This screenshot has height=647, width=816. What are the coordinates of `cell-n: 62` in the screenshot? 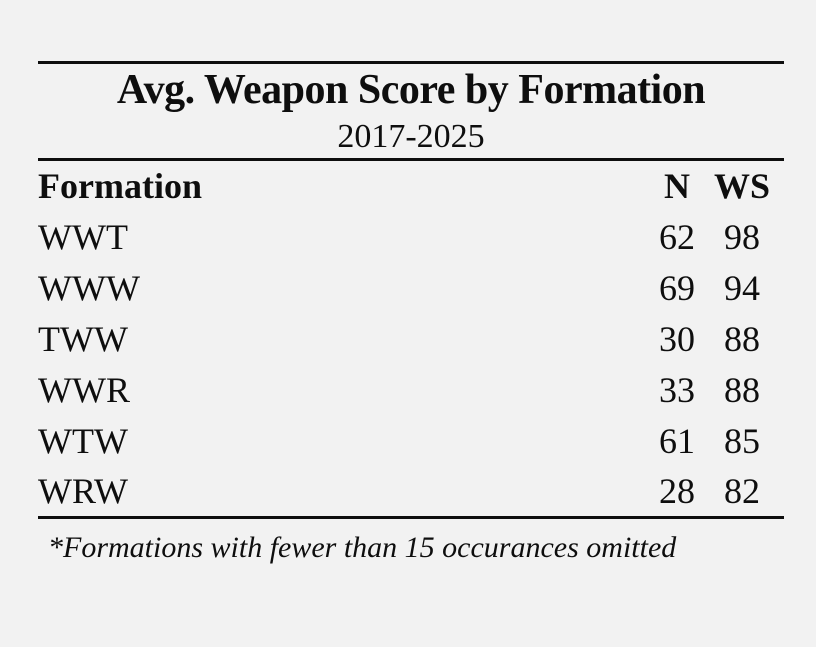 It's located at (677, 237).